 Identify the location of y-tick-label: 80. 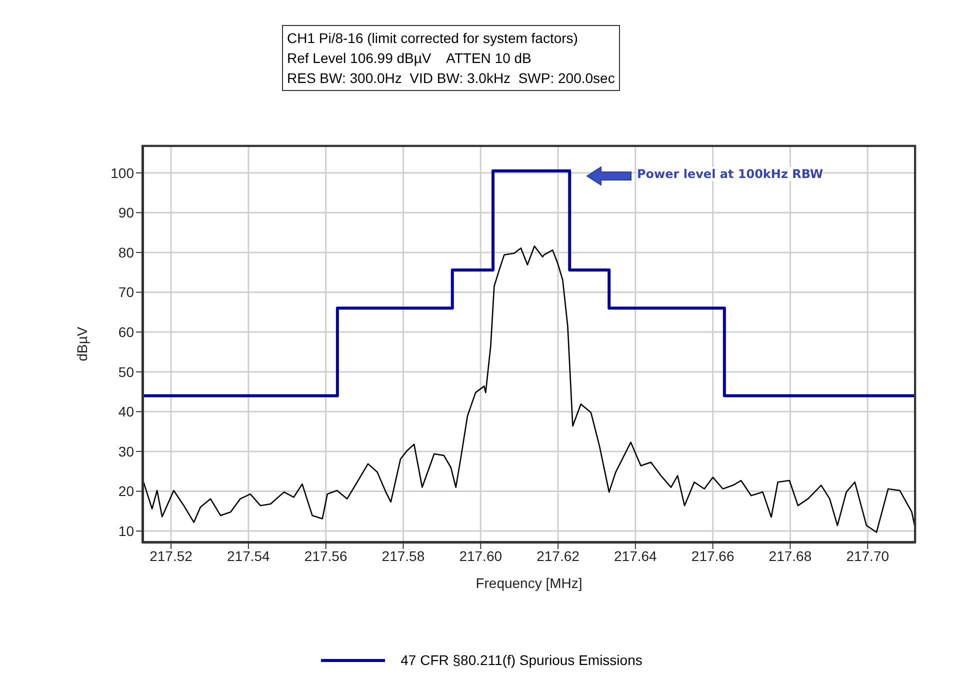
(126, 252).